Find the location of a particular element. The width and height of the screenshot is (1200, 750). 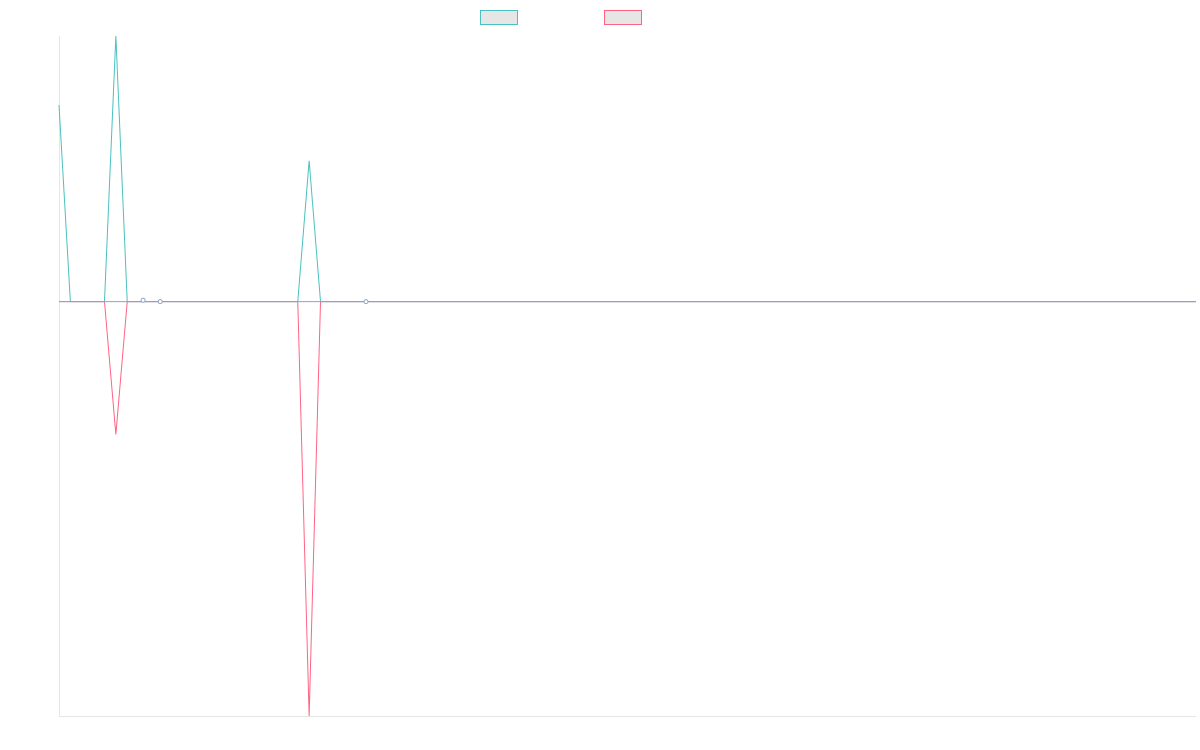

legend is located at coordinates (600, 17).